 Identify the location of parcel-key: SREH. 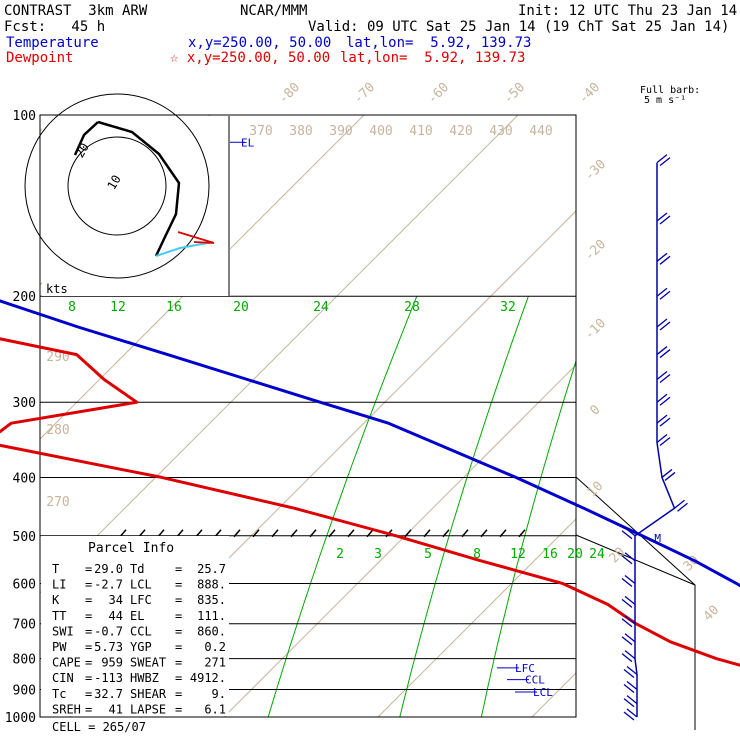
(66, 709).